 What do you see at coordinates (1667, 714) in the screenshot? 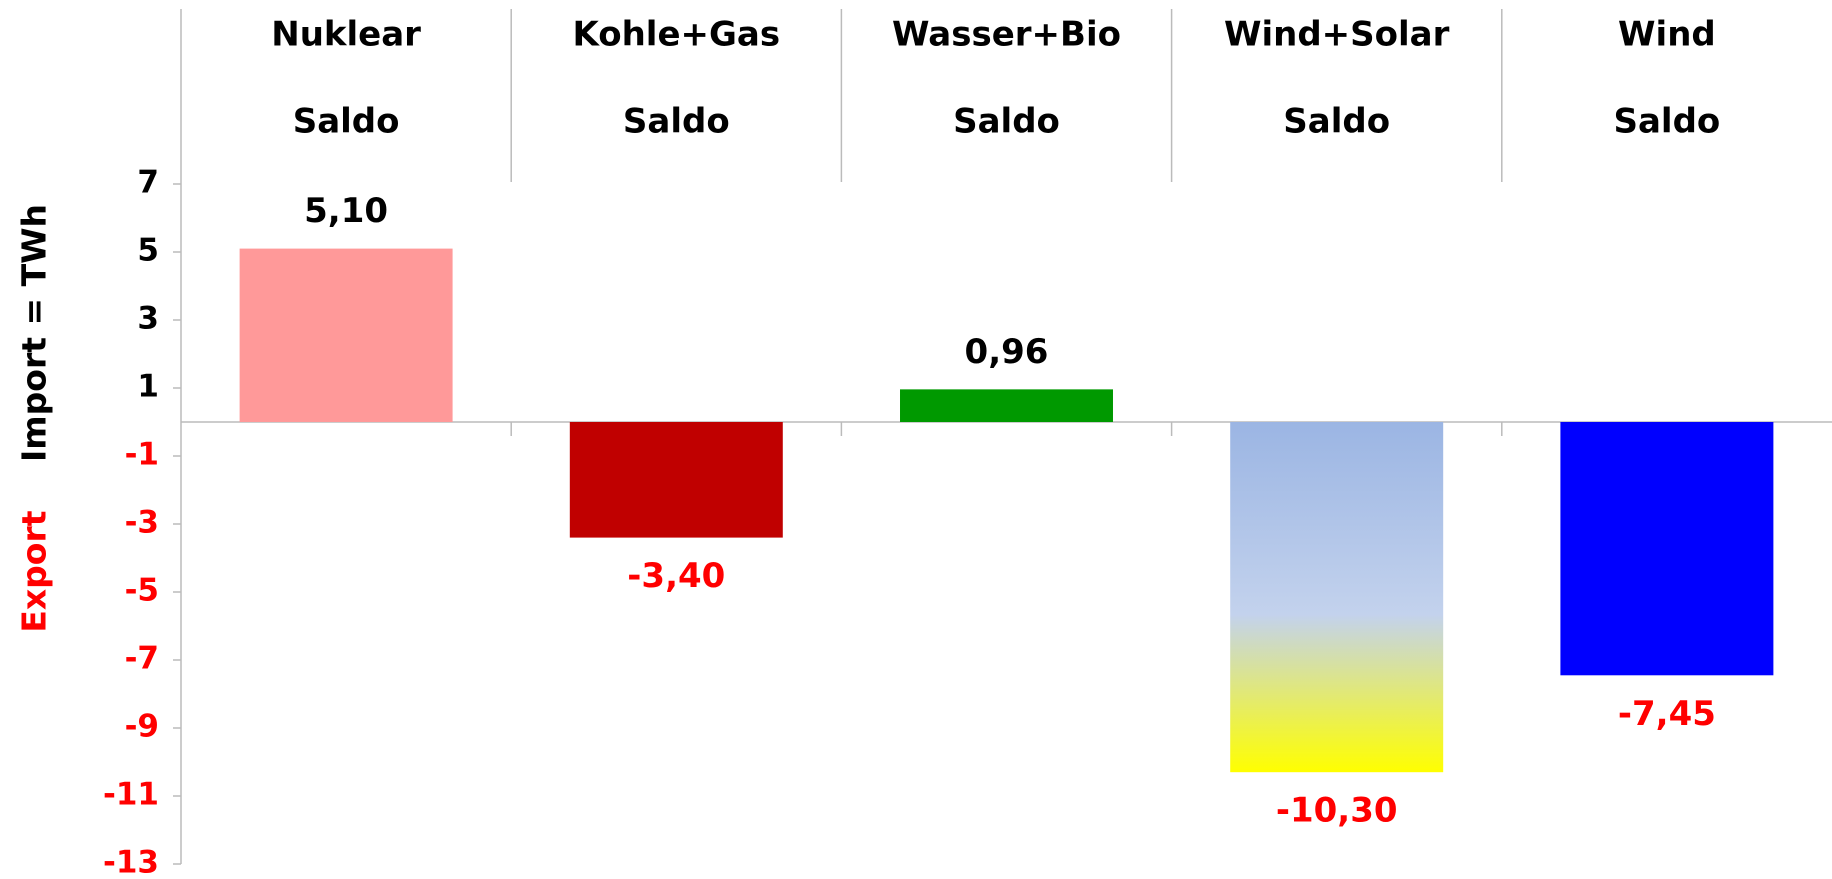
I see `value-label: -7,45` at bounding box center [1667, 714].